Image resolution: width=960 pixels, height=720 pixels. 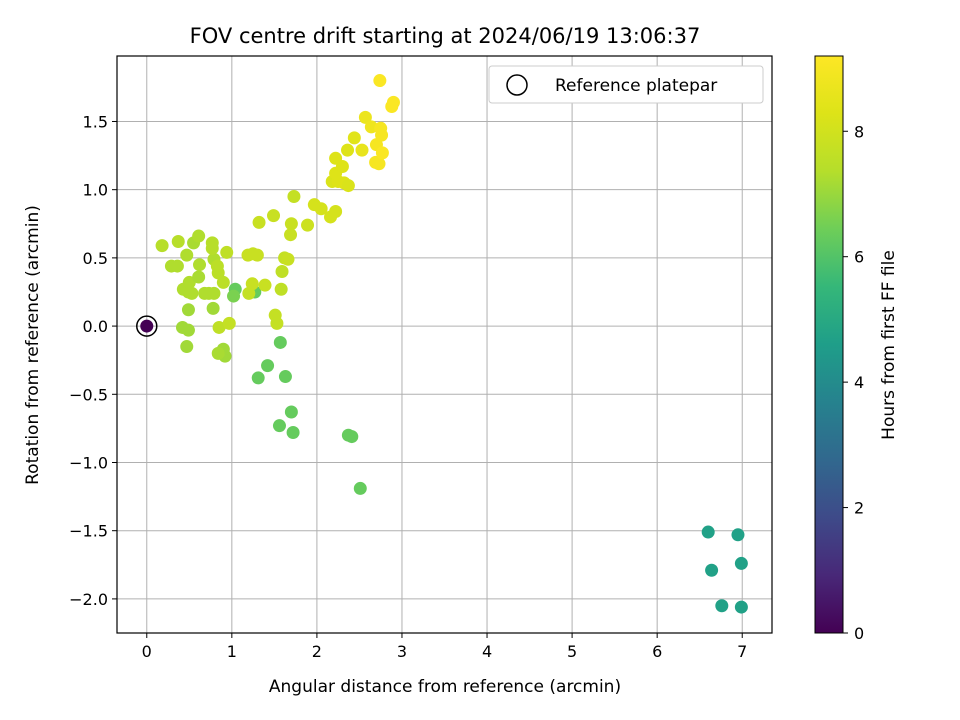 What do you see at coordinates (95, 121) in the screenshot?
I see `y-tick-label: 1.5` at bounding box center [95, 121].